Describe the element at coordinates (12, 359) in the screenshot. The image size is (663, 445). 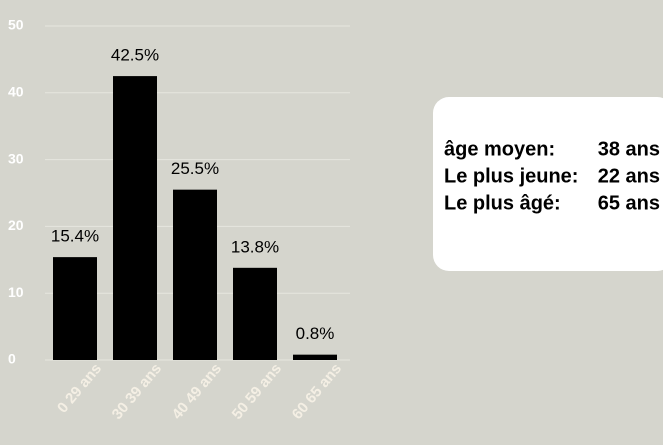
I see `y-tick-label: 0` at that location.